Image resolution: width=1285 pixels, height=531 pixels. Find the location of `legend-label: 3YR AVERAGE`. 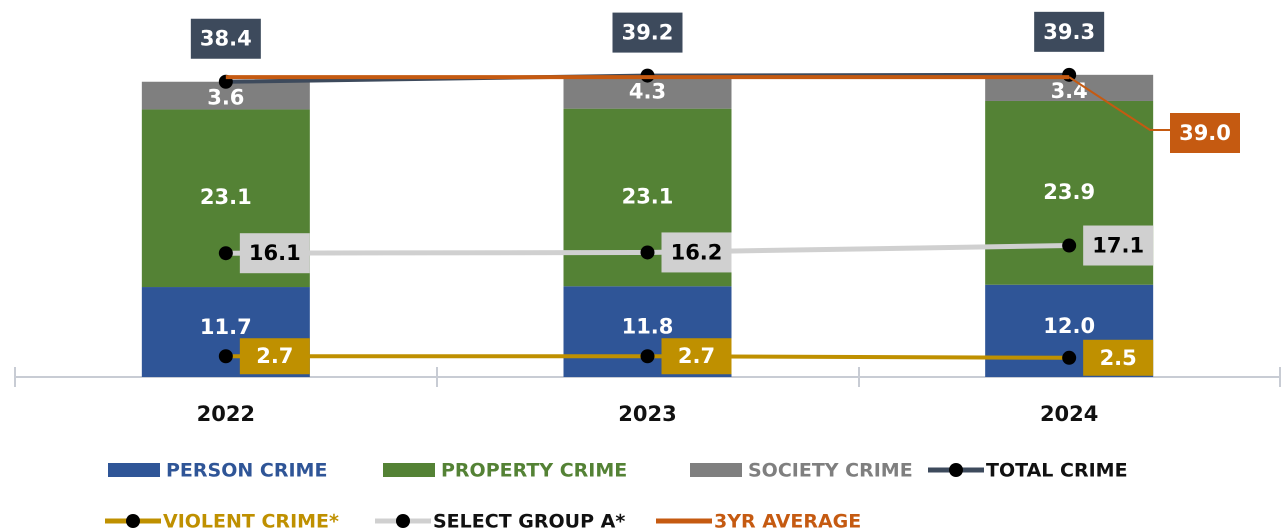

legend-label: 3YR AVERAGE is located at coordinates (787, 521).